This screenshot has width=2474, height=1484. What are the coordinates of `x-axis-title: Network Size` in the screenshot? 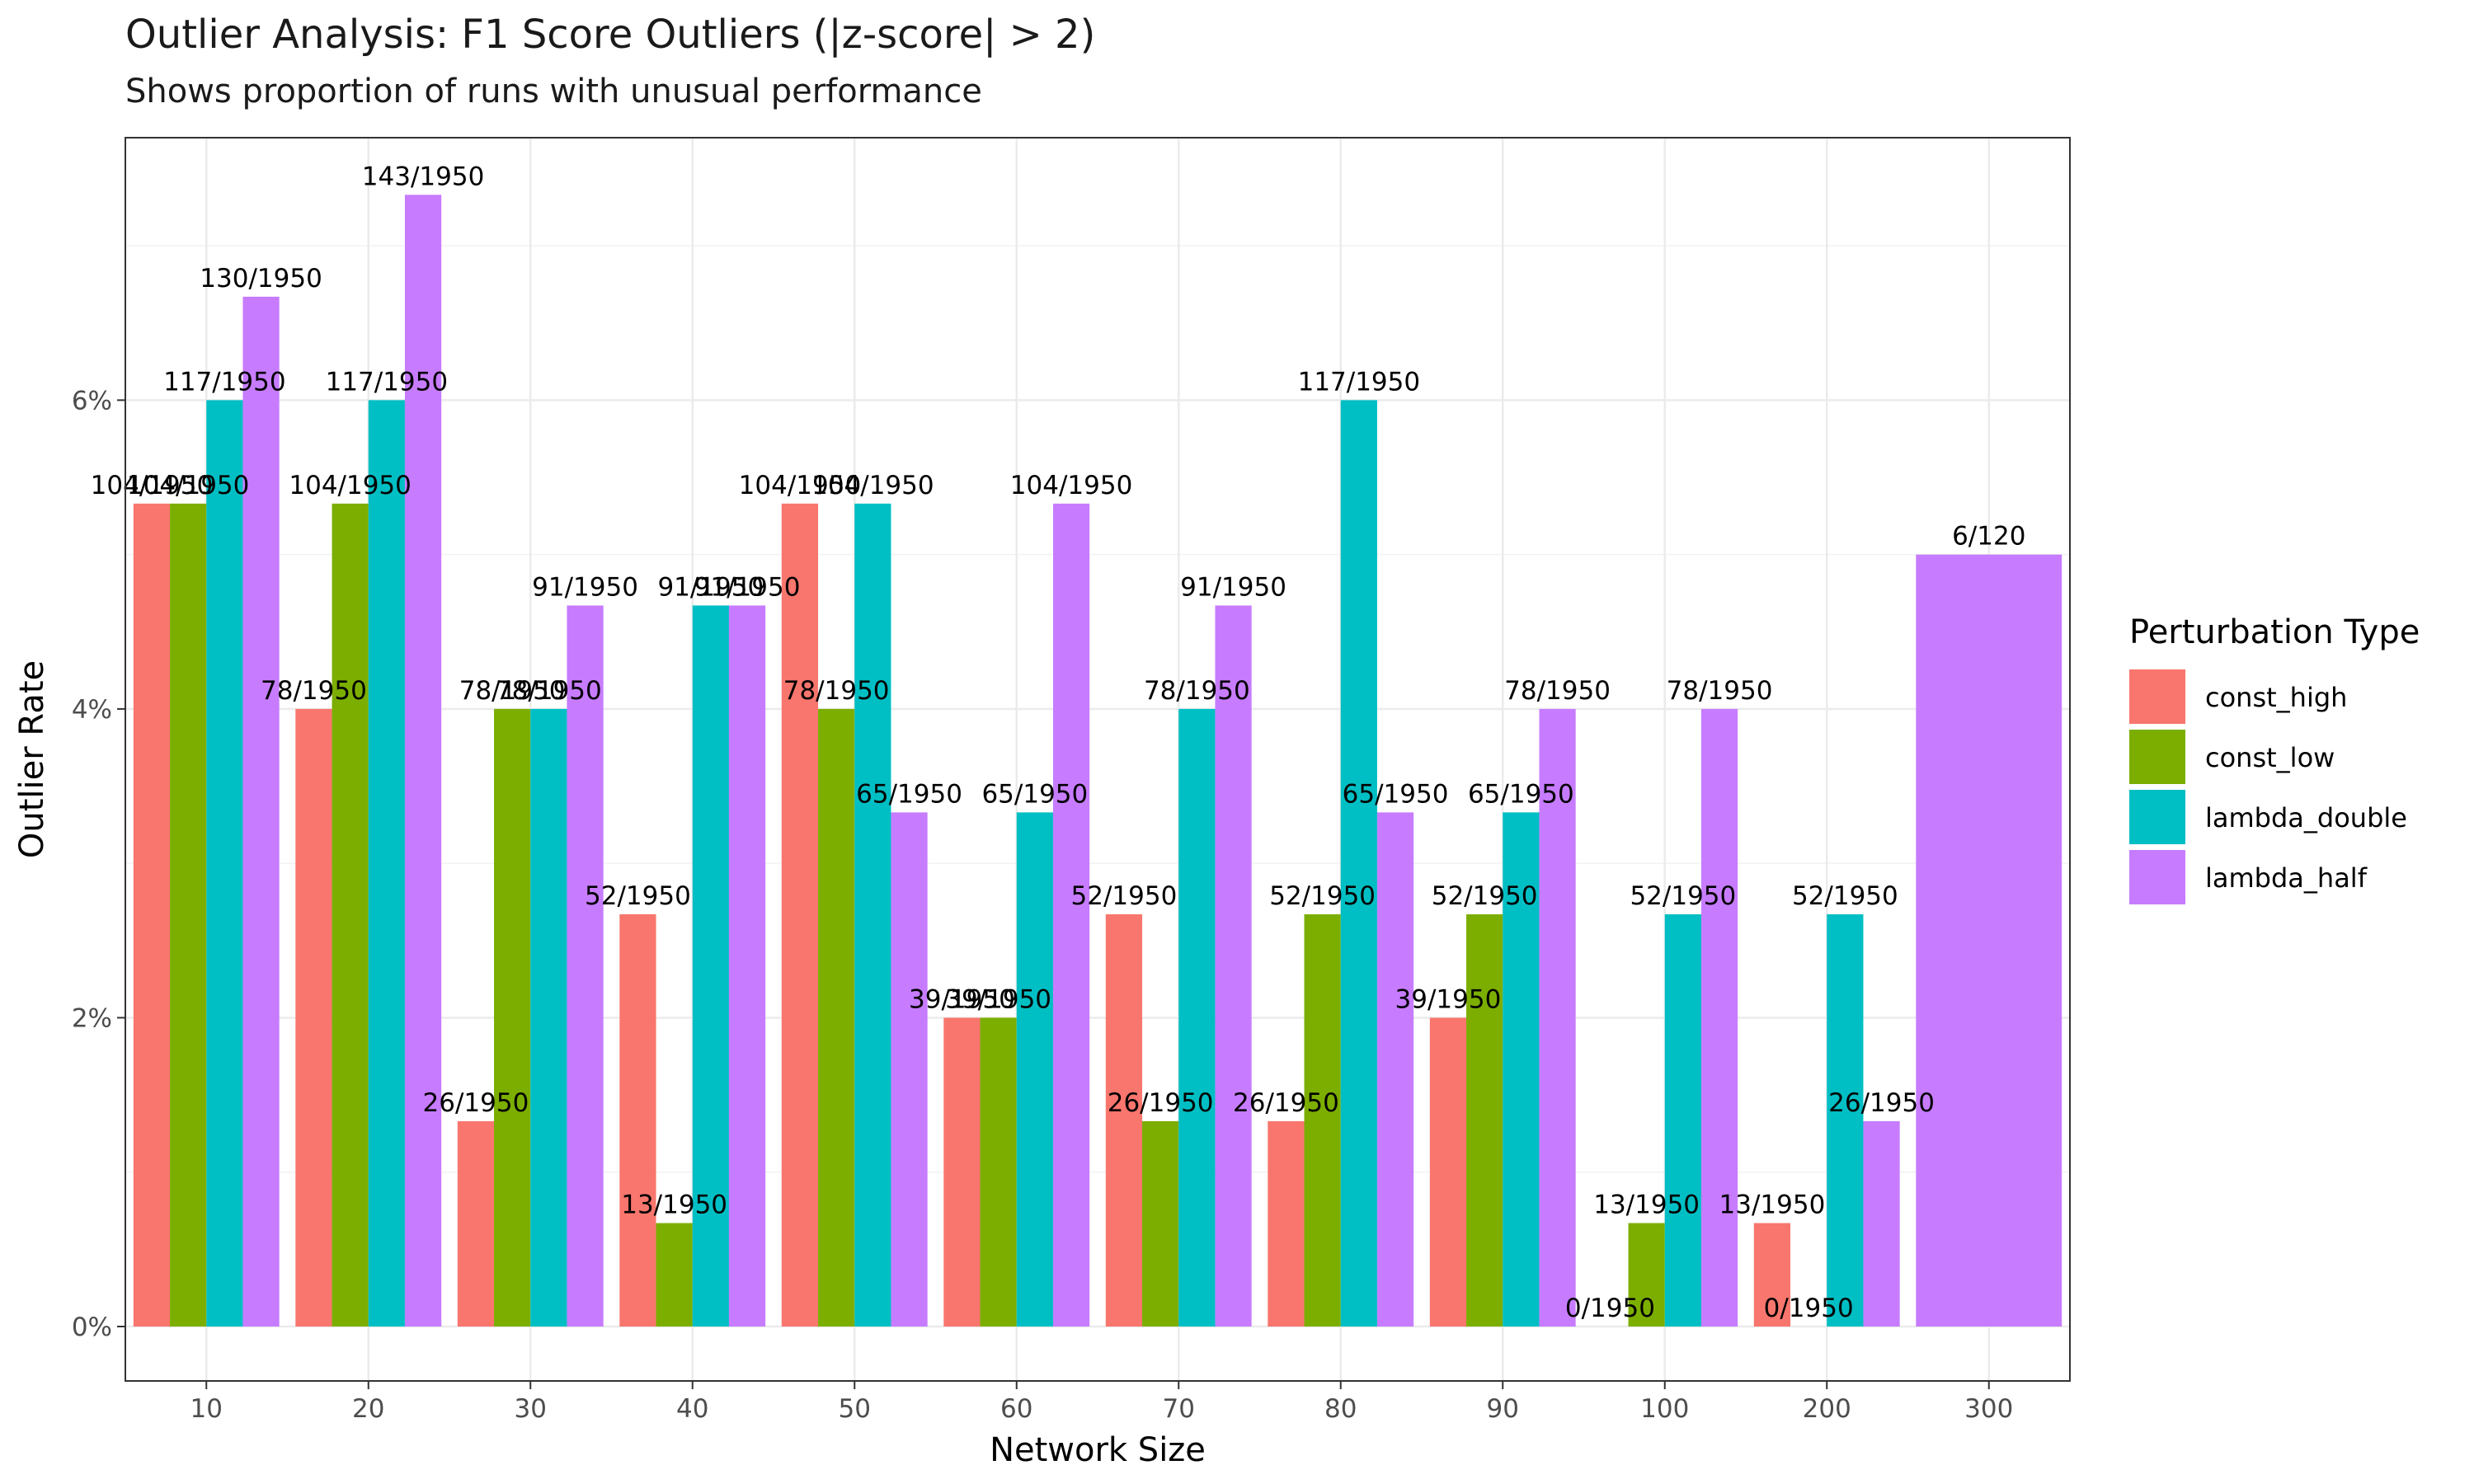 It's located at (1098, 1450).